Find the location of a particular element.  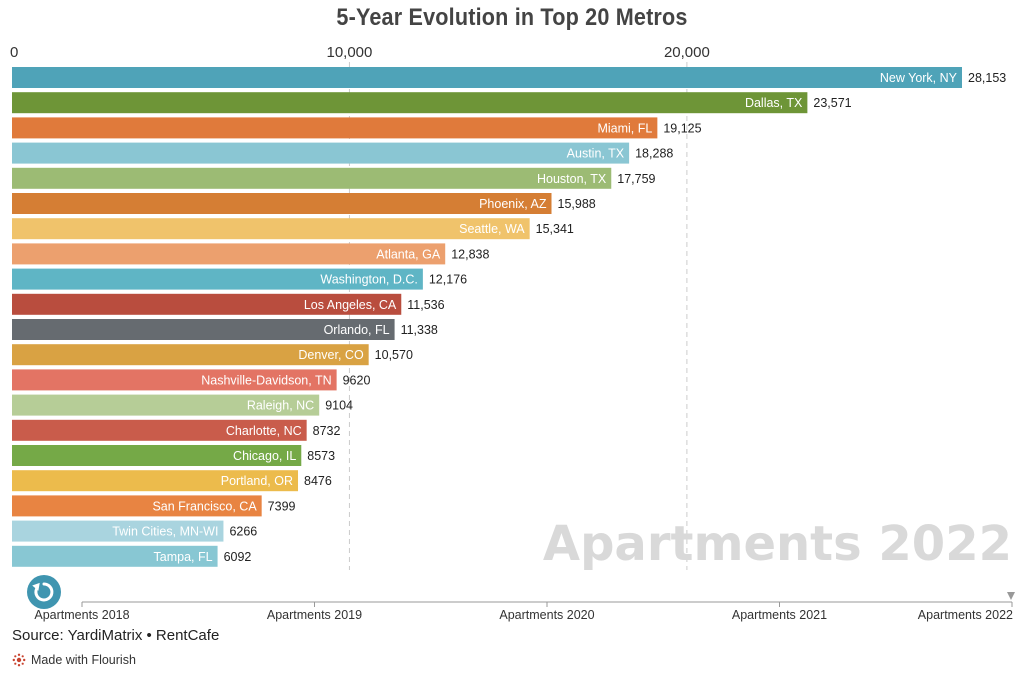

timeline-label: Apartments 2019 is located at coordinates (314, 615).